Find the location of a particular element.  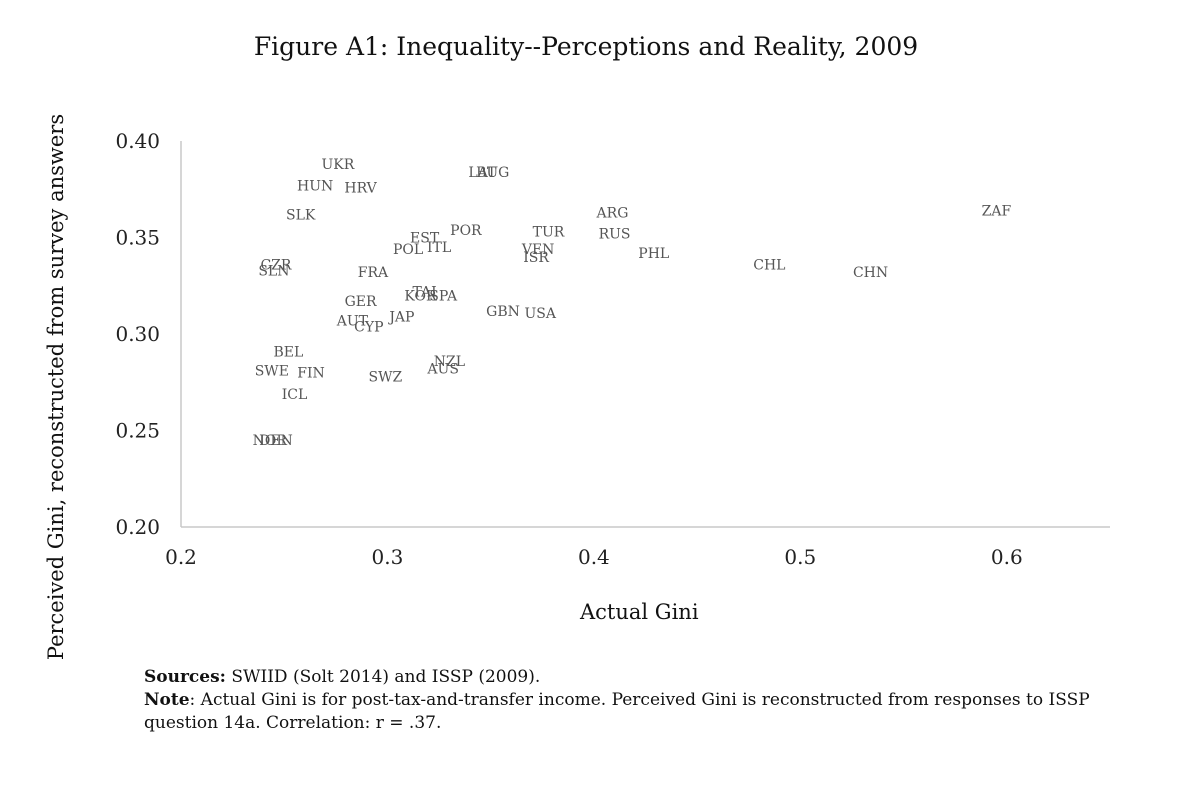

data-point-label: EST is located at coordinates (425, 239).